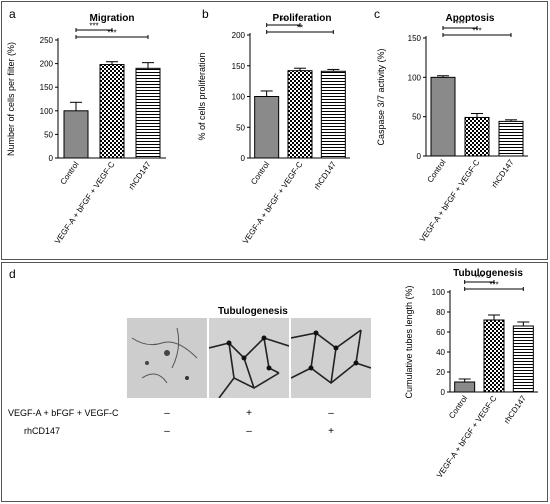 Image resolution: width=550 pixels, height=504 pixels. I want to click on y-tick-label: 250, so click(47, 40).